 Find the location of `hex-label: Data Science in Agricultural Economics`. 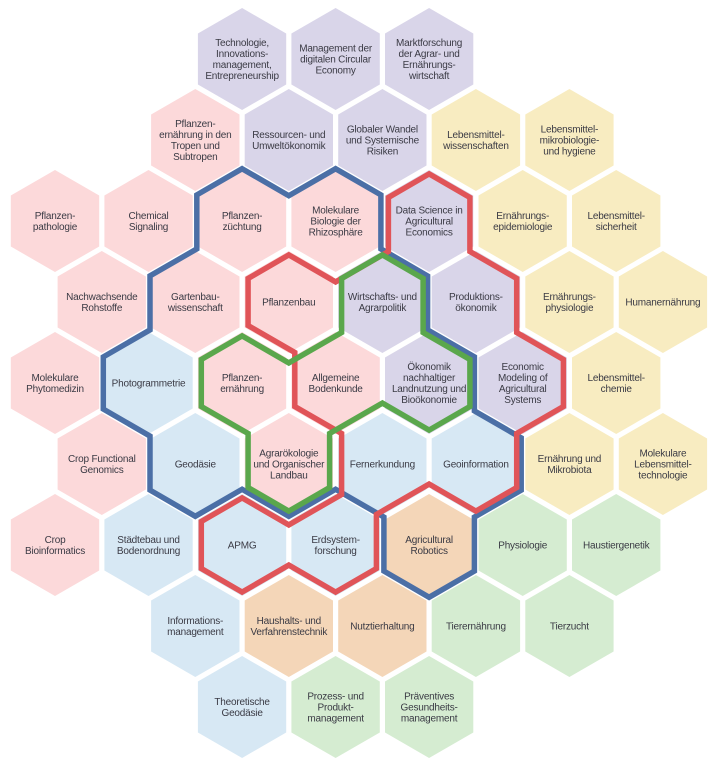

hex-label: Data Science in Agricultural Economics is located at coordinates (429, 222).